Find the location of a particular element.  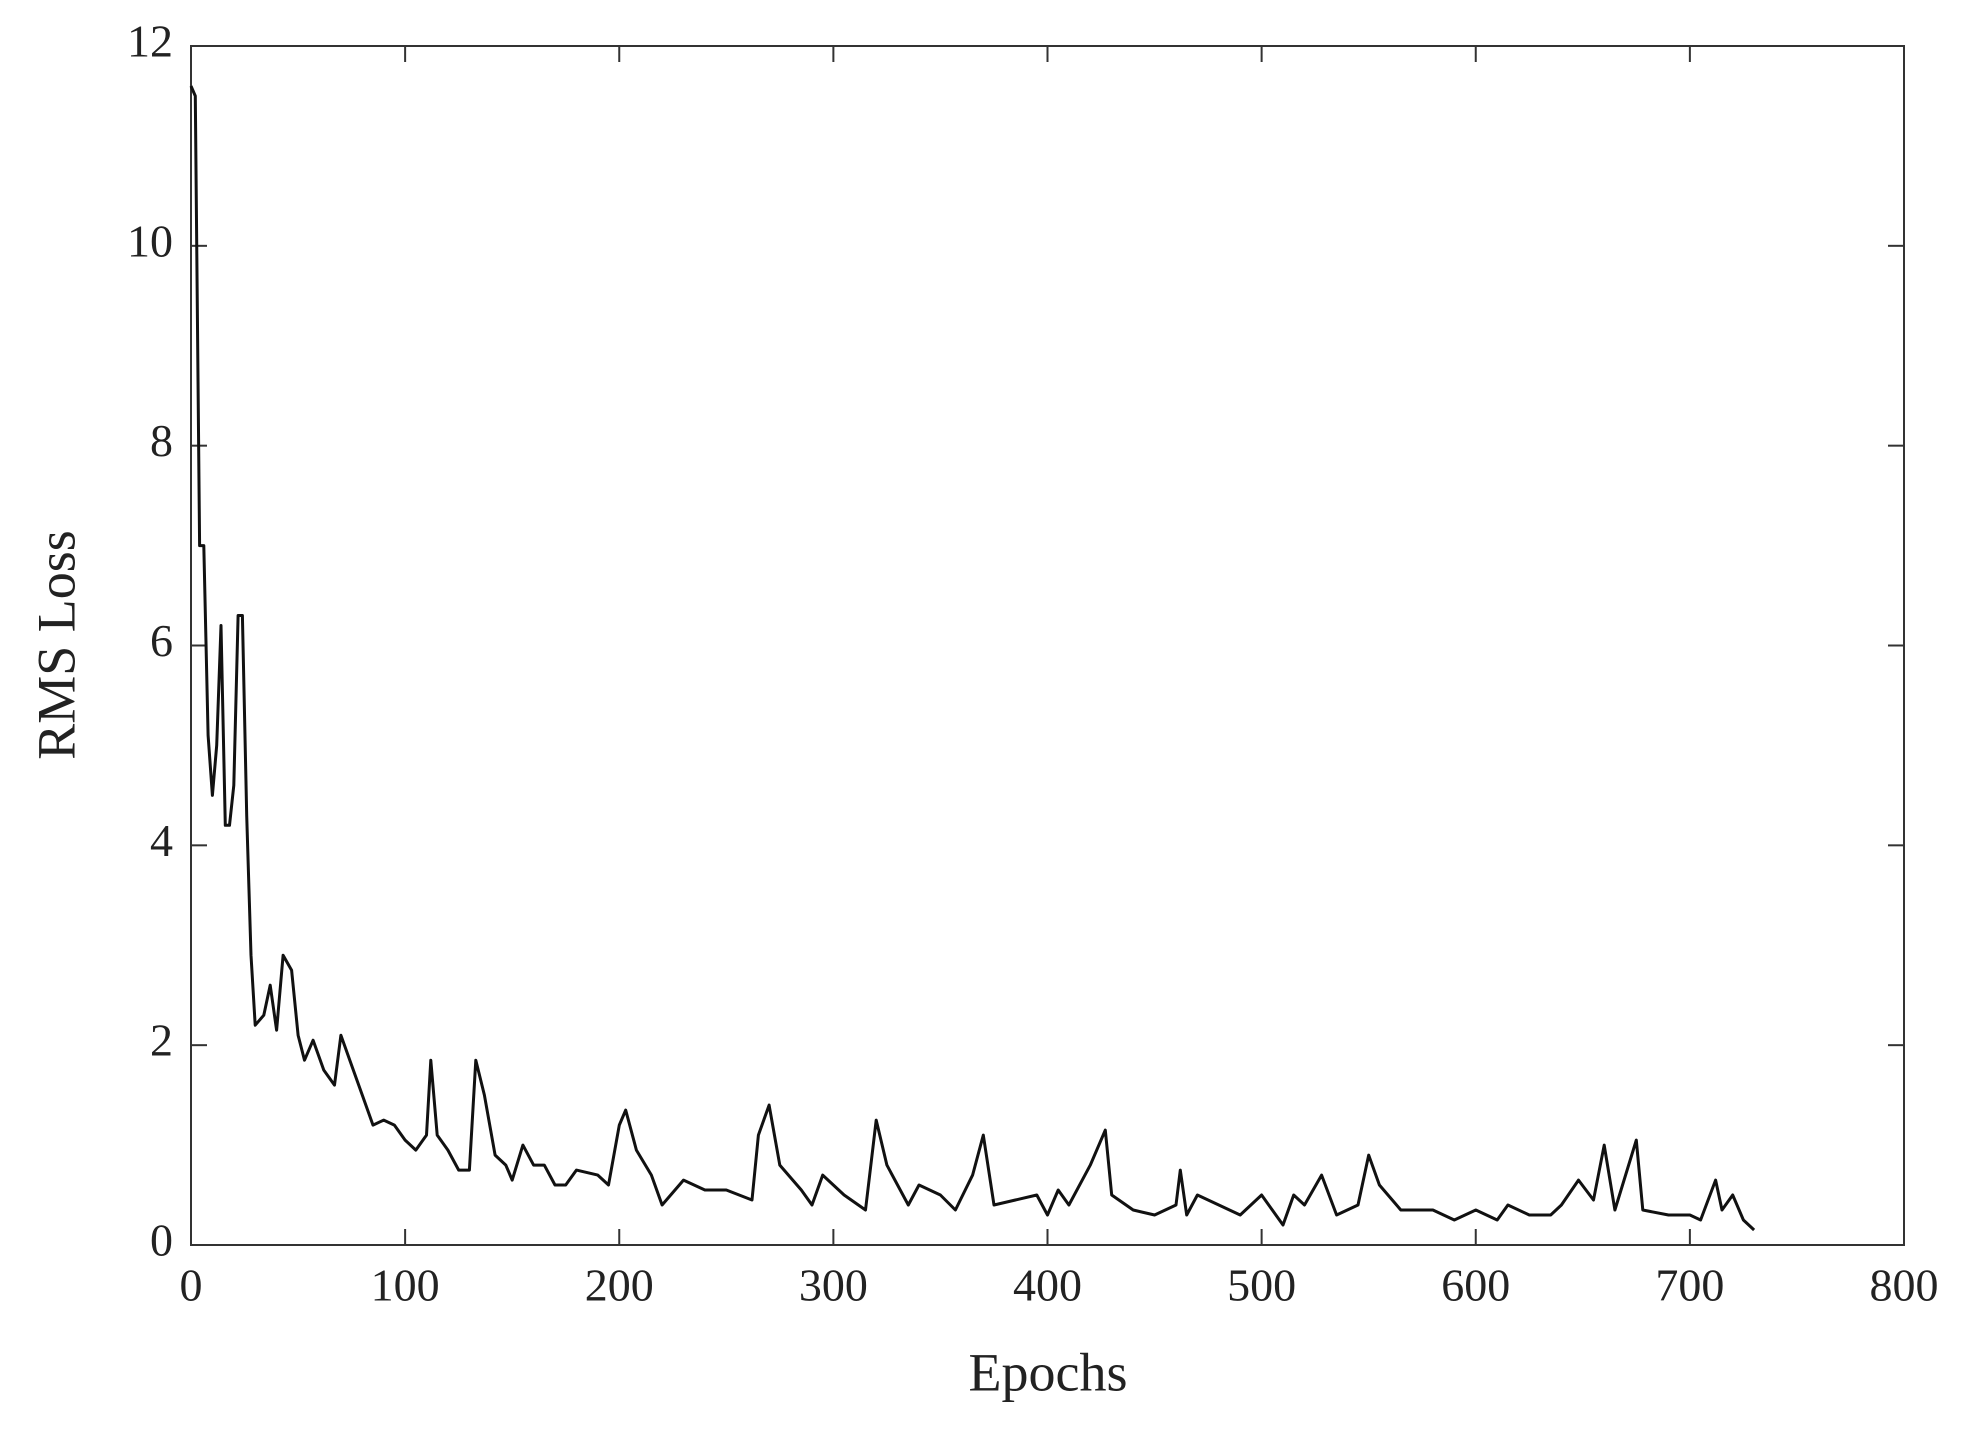

x-tick-label: 400 is located at coordinates (1047, 1285).